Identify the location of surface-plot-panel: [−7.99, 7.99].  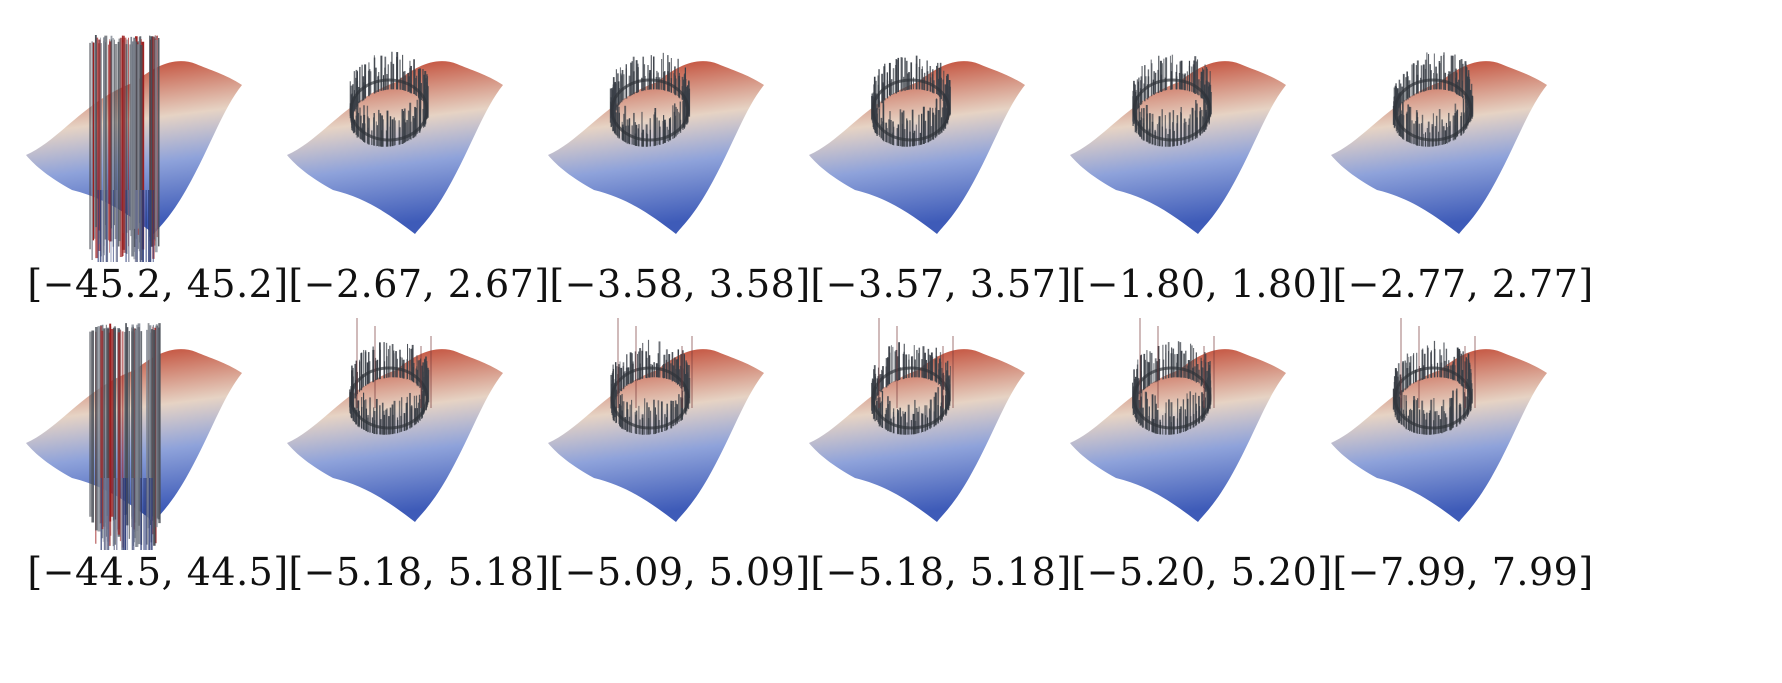
(1463, 468).